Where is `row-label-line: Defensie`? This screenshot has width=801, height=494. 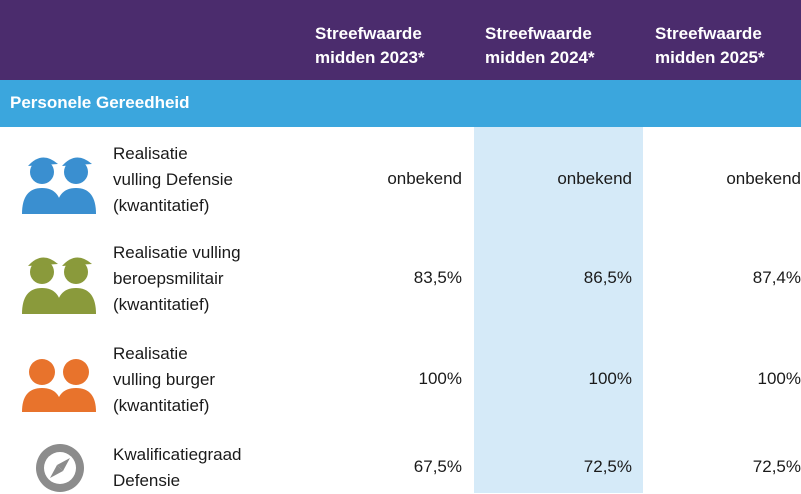 row-label-line: Defensie is located at coordinates (147, 480).